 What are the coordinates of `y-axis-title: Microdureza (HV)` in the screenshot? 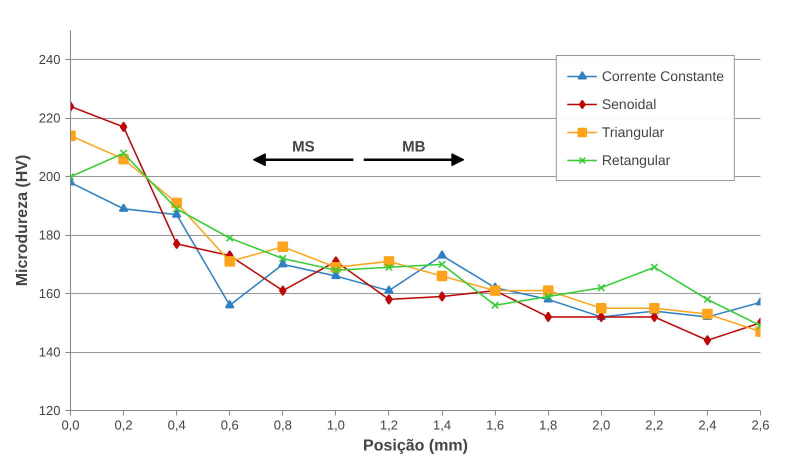 It's located at (22, 220).